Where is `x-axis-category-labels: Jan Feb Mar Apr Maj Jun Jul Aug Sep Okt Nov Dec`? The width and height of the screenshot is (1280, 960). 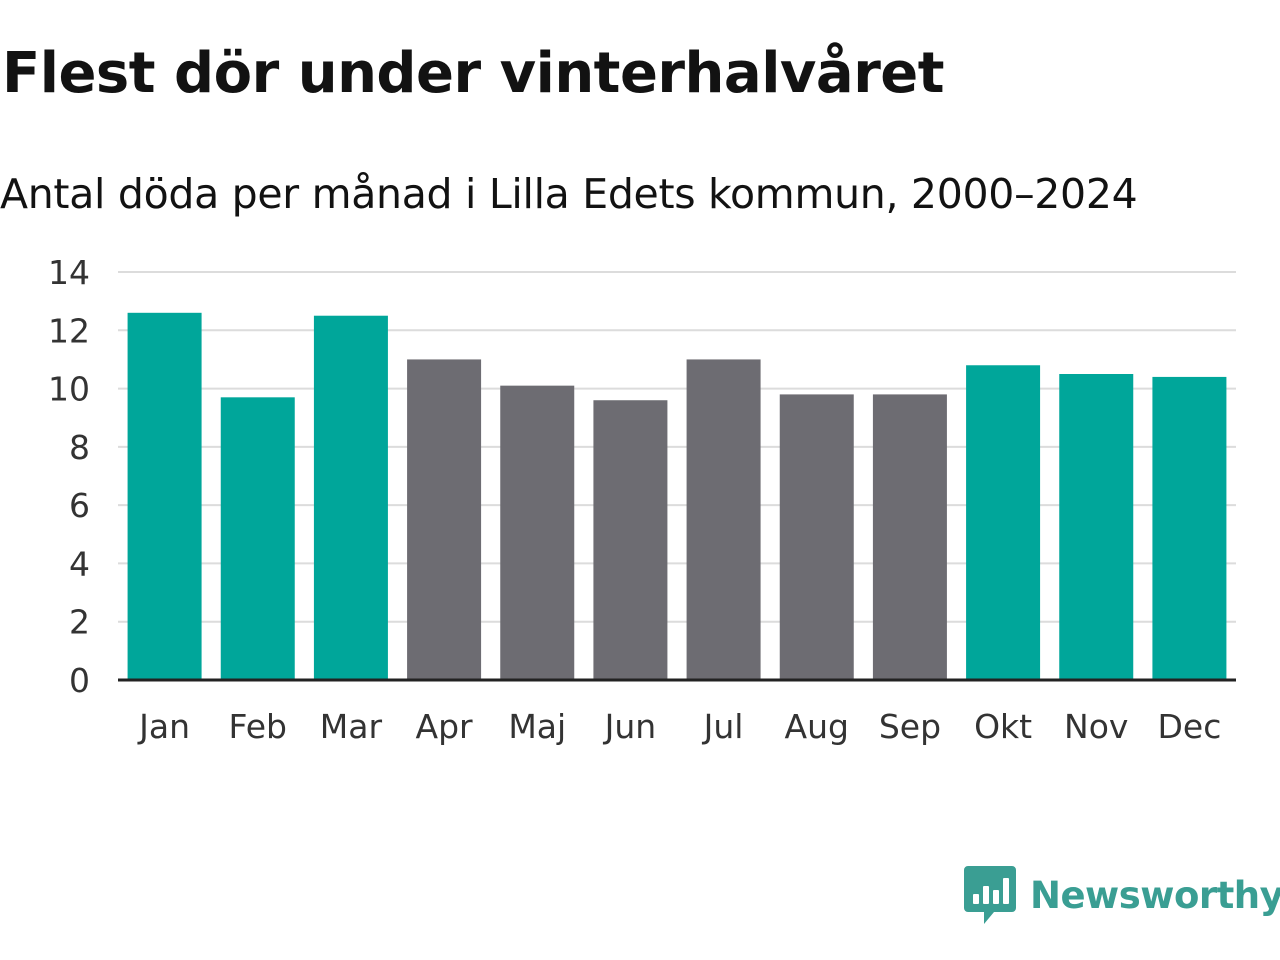 x-axis-category-labels: Jan Feb Mar Apr Maj Jun Jul Aug Sep Okt Nov Dec is located at coordinates (679, 726).